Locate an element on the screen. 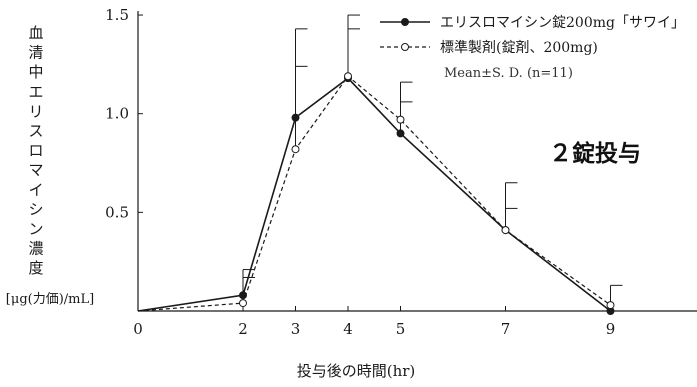 Image resolution: width=697 pixels, height=387 pixels. y-tick-label: 1.5 is located at coordinates (117, 15).